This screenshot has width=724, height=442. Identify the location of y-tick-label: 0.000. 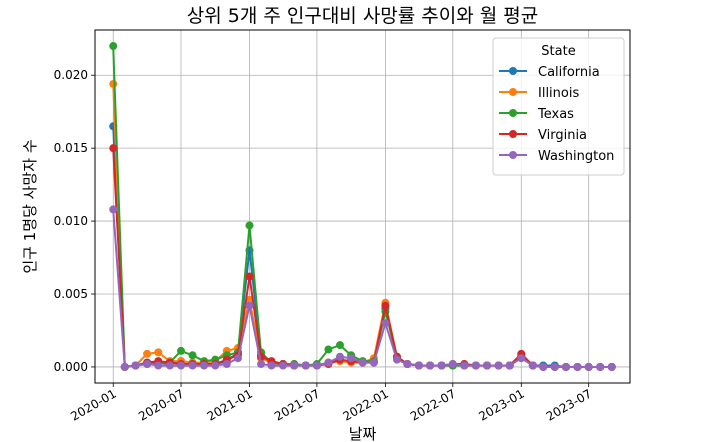
(71, 367).